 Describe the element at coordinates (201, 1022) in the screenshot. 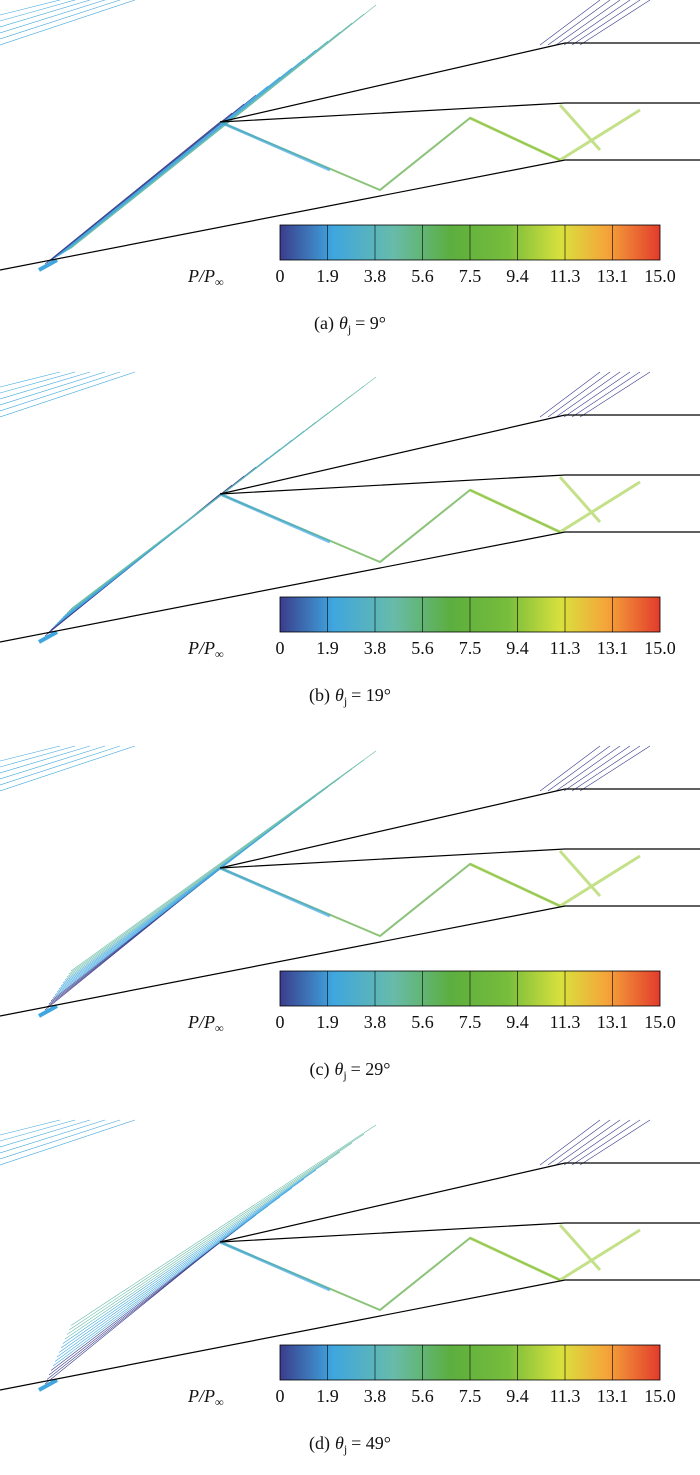

I see `colorbar-label-main: P/P` at that location.